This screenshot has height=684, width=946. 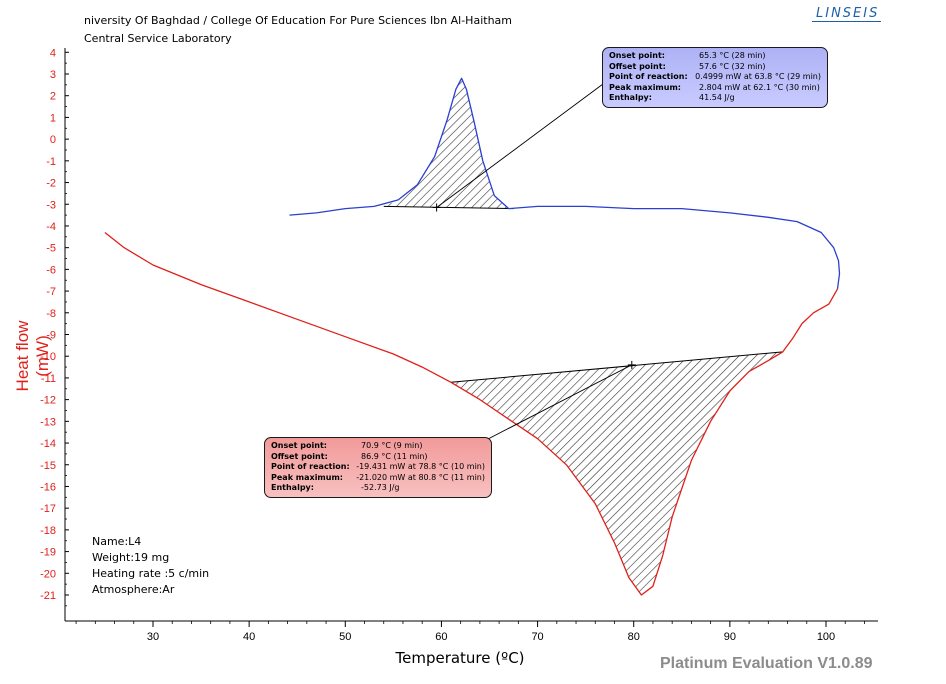 What do you see at coordinates (53, 53) in the screenshot?
I see `y-tick-label: 4` at bounding box center [53, 53].